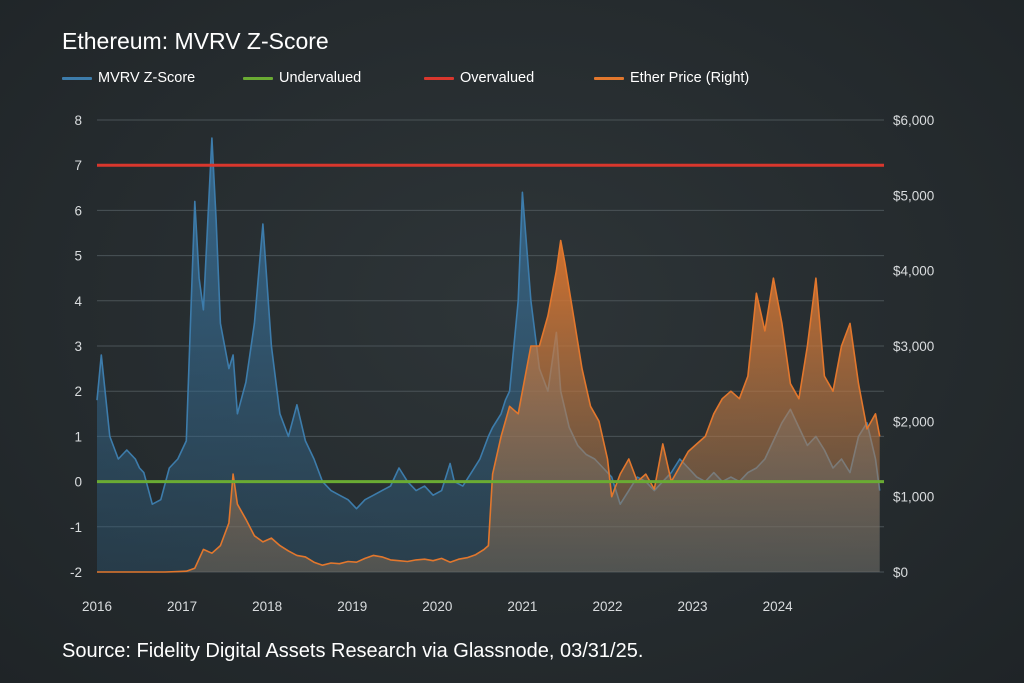 Image resolution: width=1024 pixels, height=683 pixels. Describe the element at coordinates (78, 482) in the screenshot. I see `y-left-tick: 0` at that location.